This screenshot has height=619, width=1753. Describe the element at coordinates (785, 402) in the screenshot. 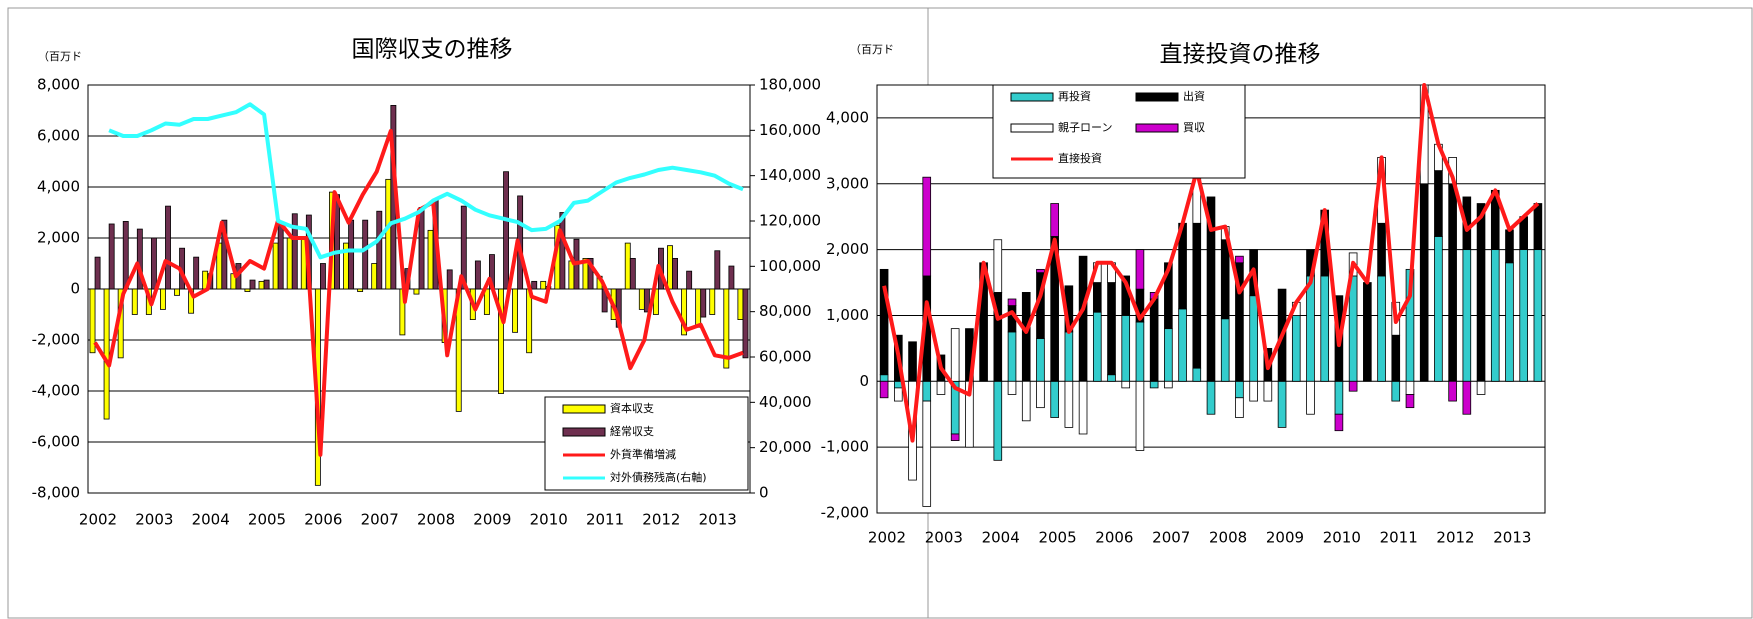

I see `y2-tick-label: 40,000` at that location.